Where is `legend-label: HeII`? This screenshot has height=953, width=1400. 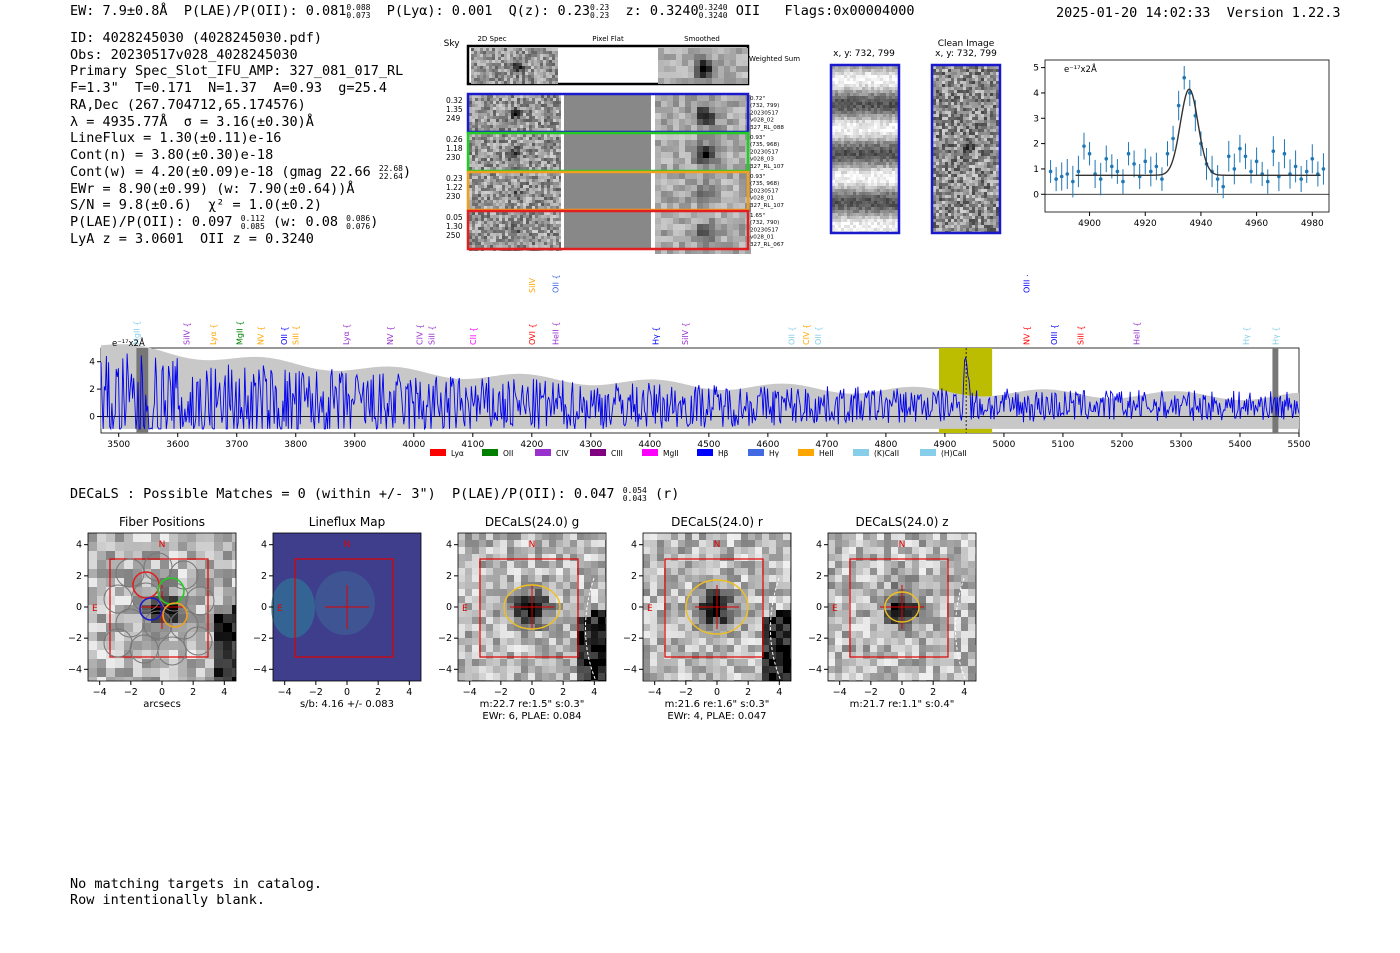
legend-label: HeII is located at coordinates (826, 453).